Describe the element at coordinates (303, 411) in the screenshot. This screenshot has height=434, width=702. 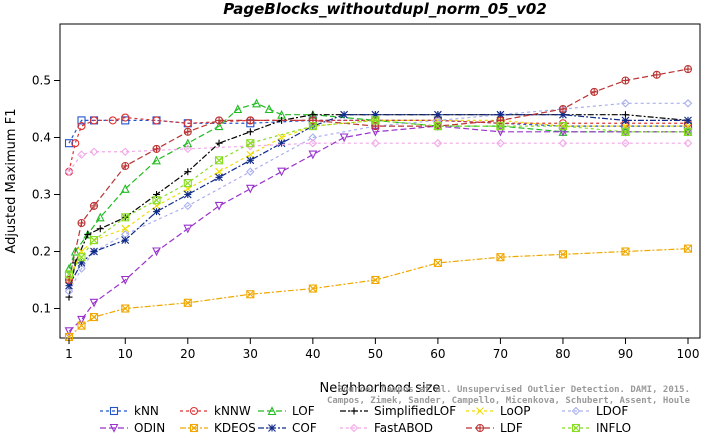
I see `legend-label: LOF` at that location.